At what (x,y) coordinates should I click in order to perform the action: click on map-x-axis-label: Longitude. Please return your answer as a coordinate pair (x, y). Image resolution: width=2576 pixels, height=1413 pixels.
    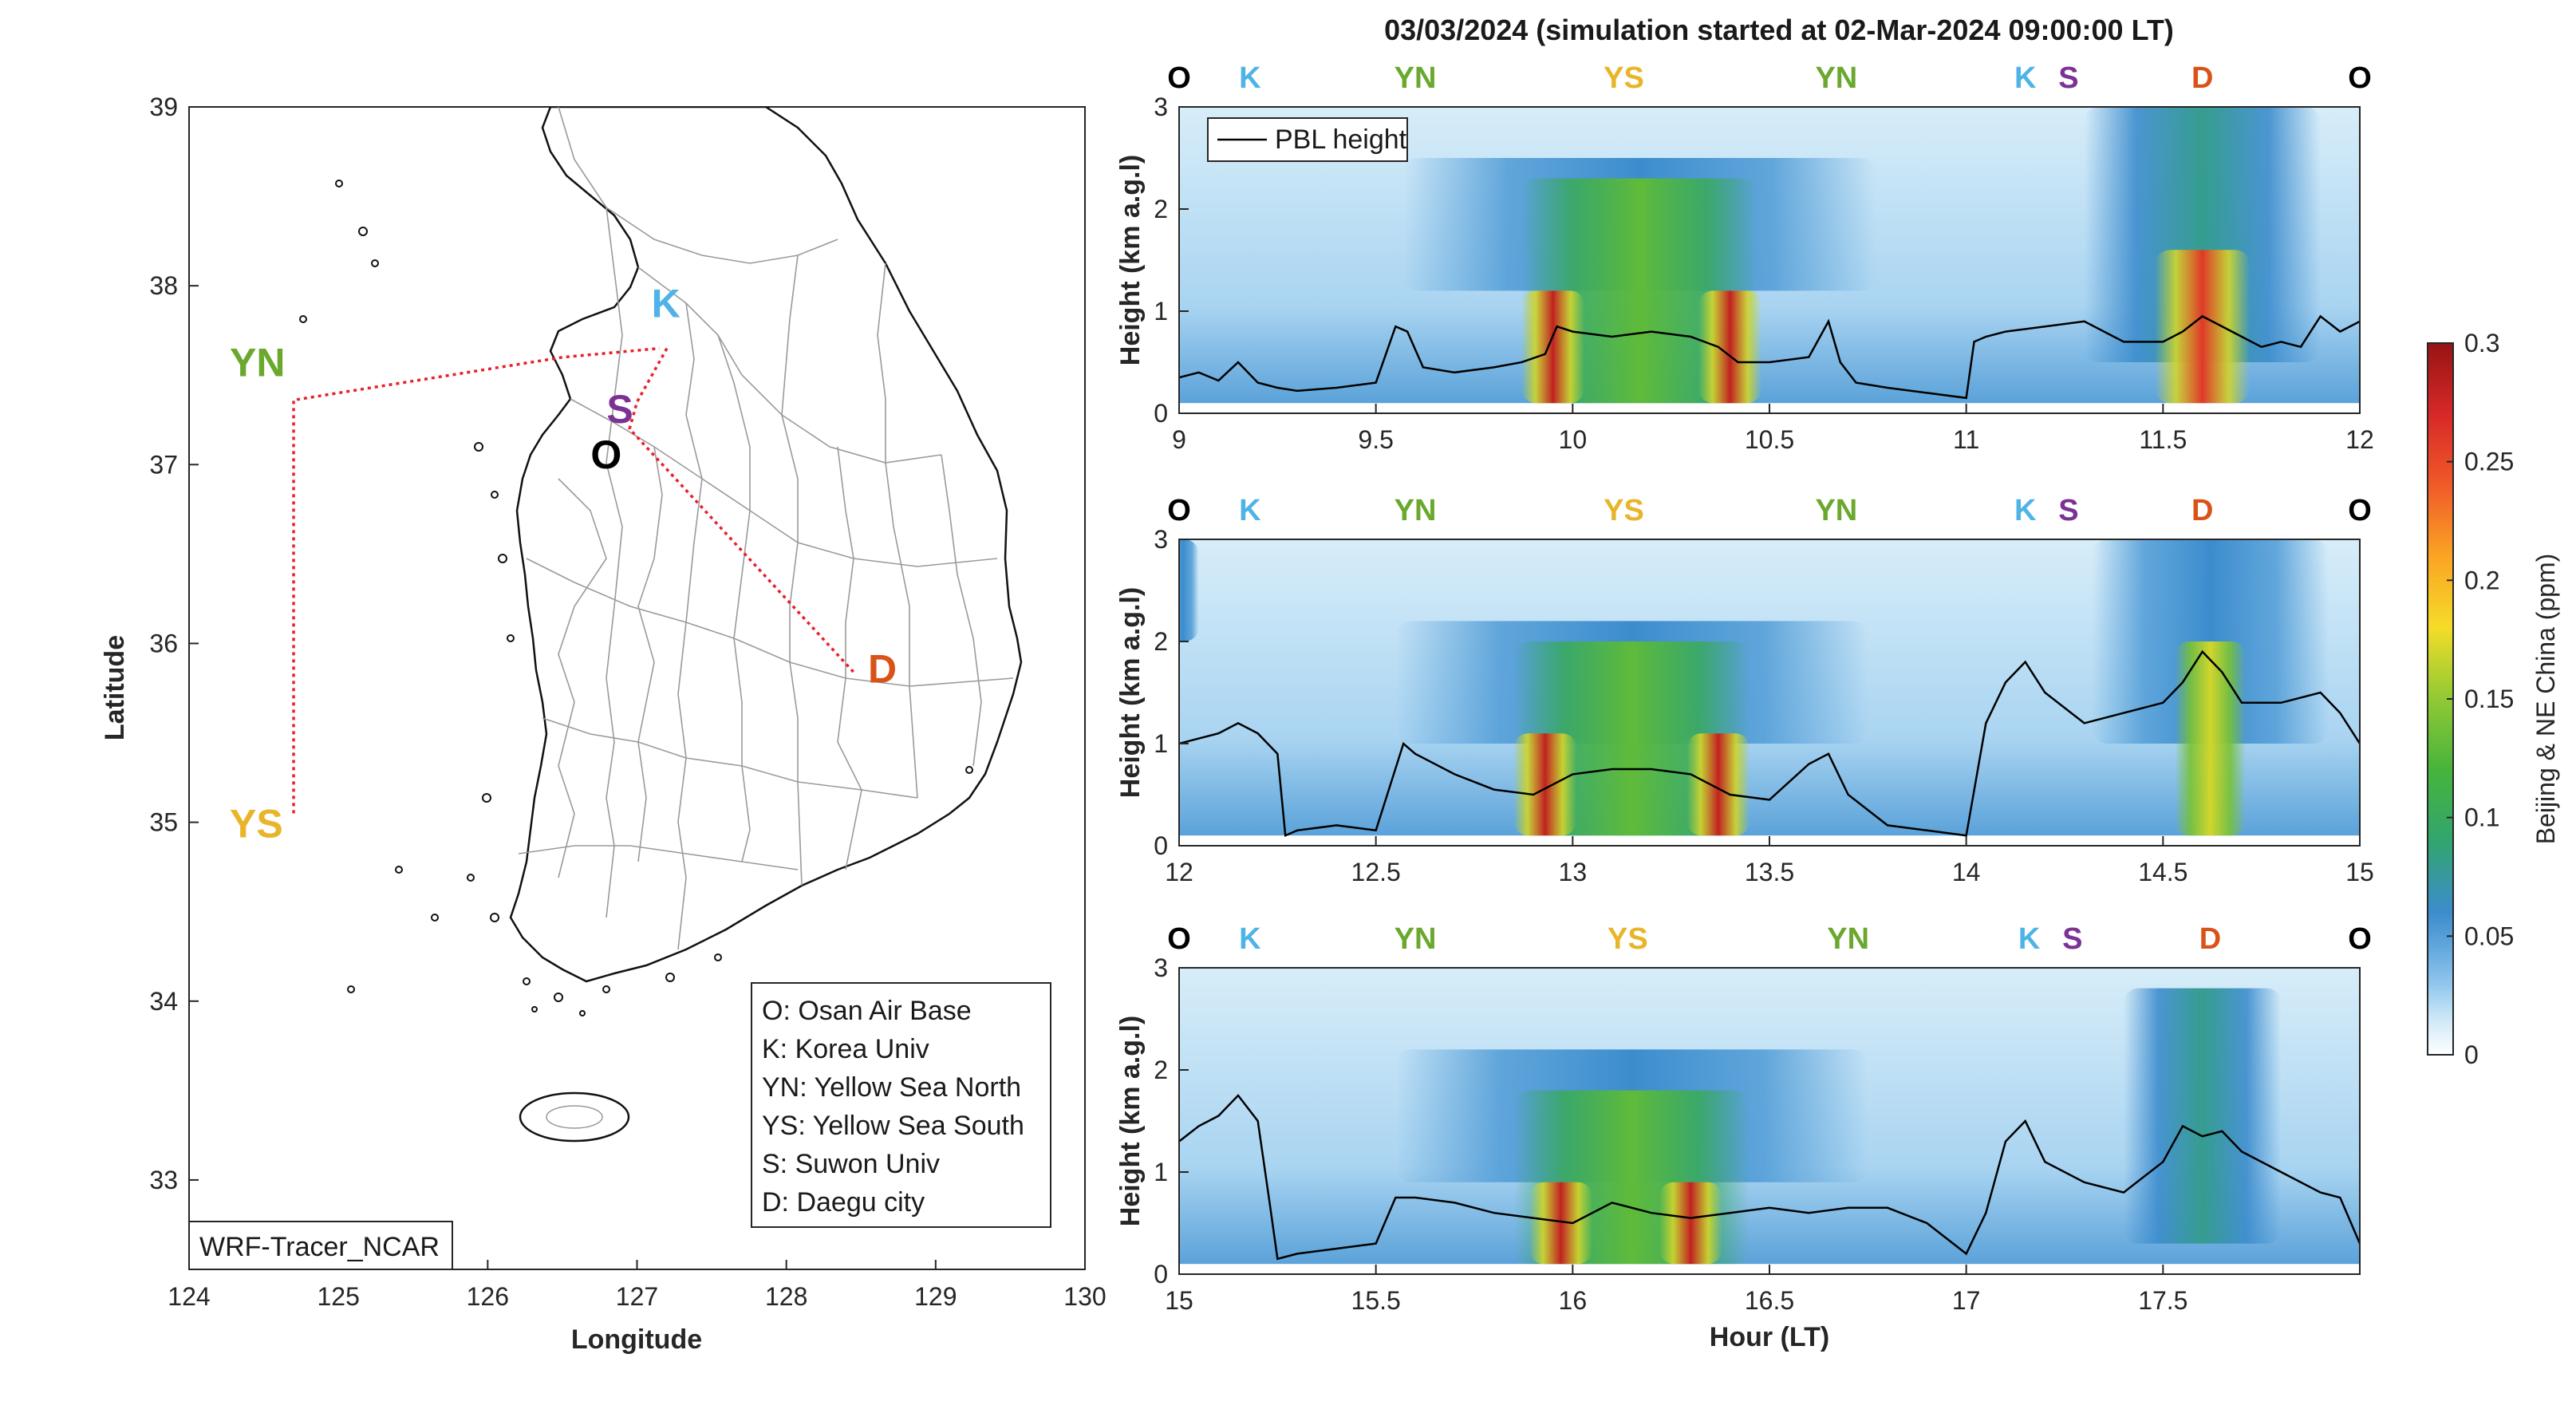
    Looking at the image, I should click on (636, 1339).